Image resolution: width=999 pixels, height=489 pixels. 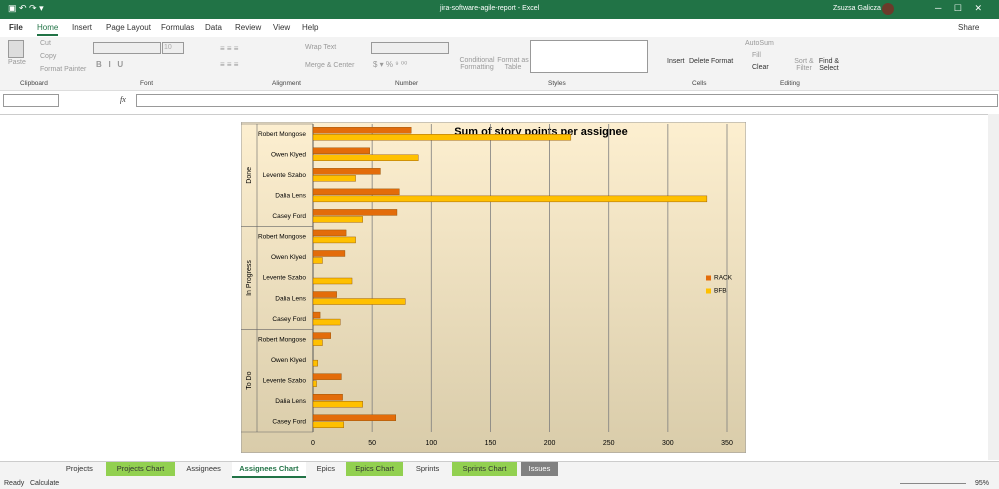 What do you see at coordinates (993, 287) in the screenshot?
I see `vertical-scrollbar` at bounding box center [993, 287].